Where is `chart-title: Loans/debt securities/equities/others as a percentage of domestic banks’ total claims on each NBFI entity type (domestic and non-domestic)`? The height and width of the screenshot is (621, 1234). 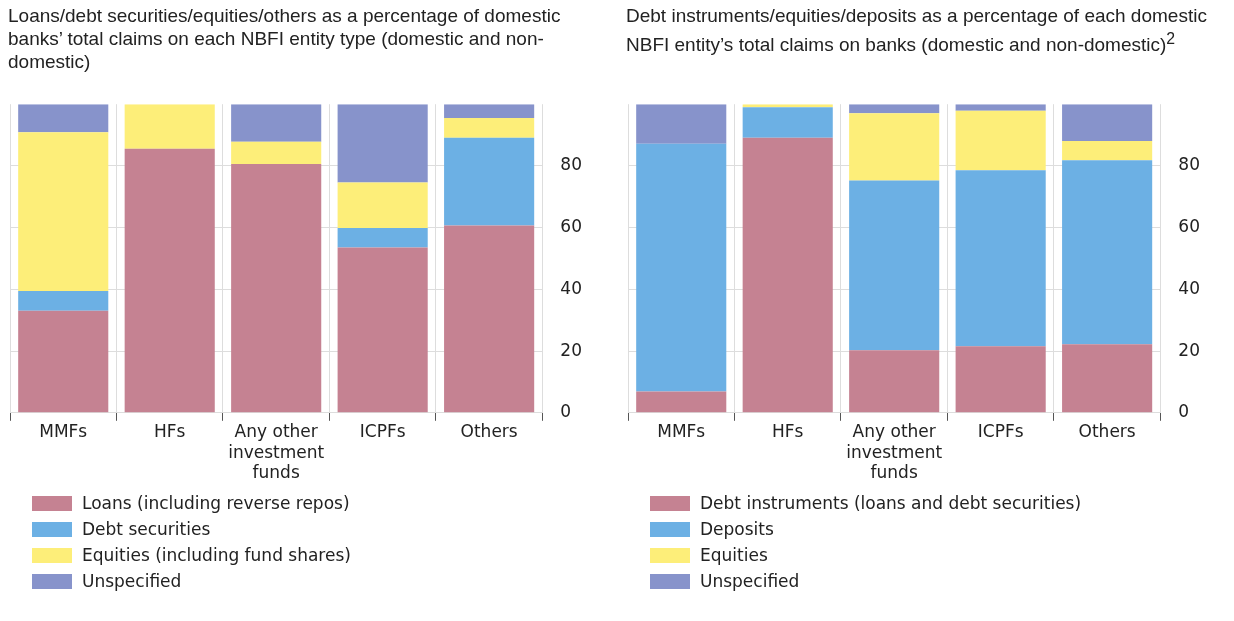 chart-title: Loans/debt securities/equities/others as a percentage of domestic banks’ total claims on each NBFI entity type (domestic and non-domestic) is located at coordinates (285, 39).